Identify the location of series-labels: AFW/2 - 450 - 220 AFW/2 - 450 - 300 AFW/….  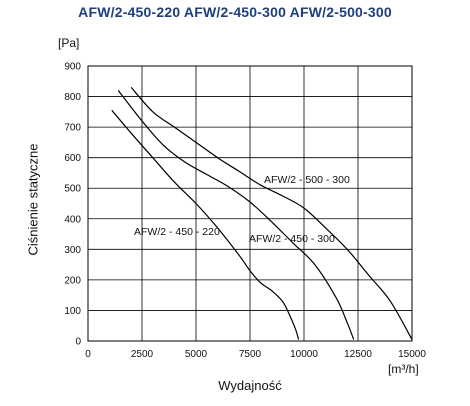
(242, 209).